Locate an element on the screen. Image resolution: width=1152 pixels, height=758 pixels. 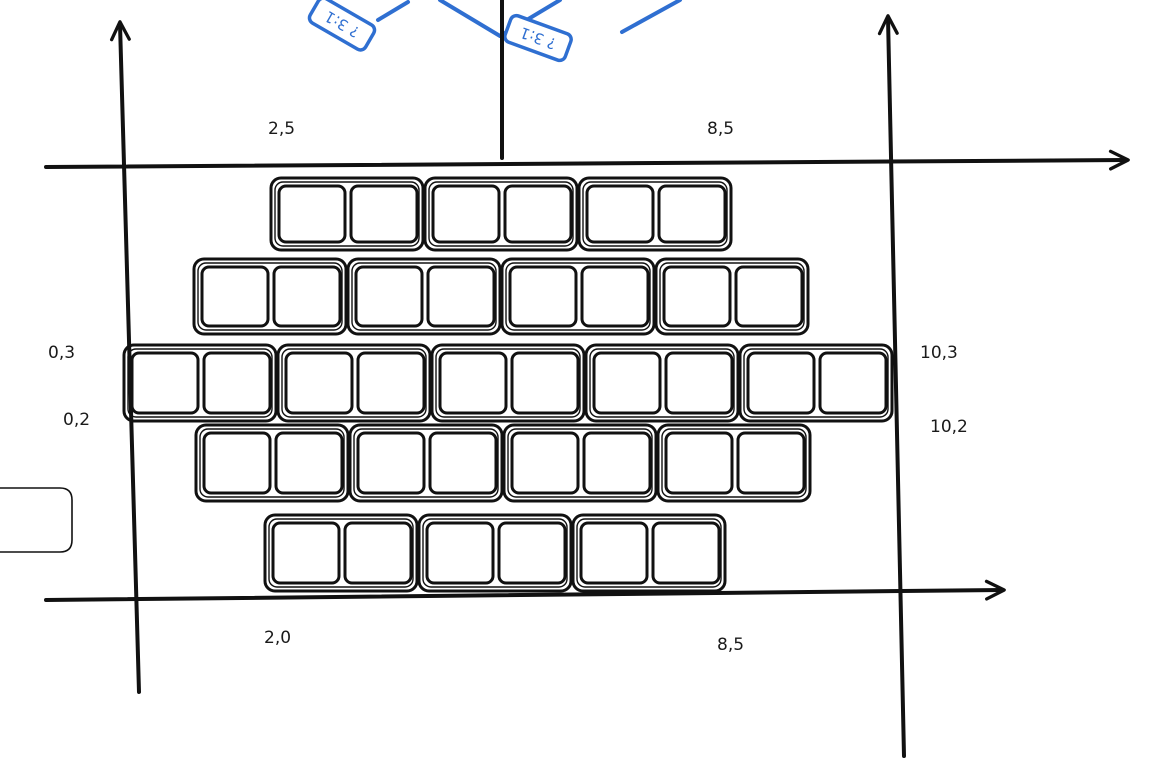
label-left-lower: 0,2 is located at coordinates (76, 420).